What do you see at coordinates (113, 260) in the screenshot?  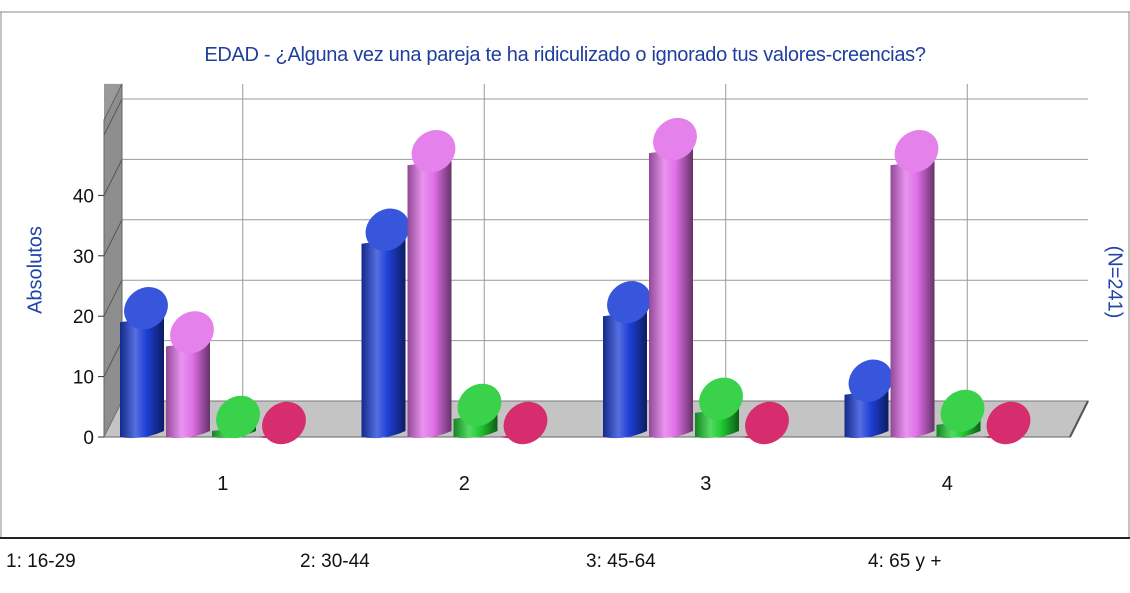 I see `left-wall-face` at bounding box center [113, 260].